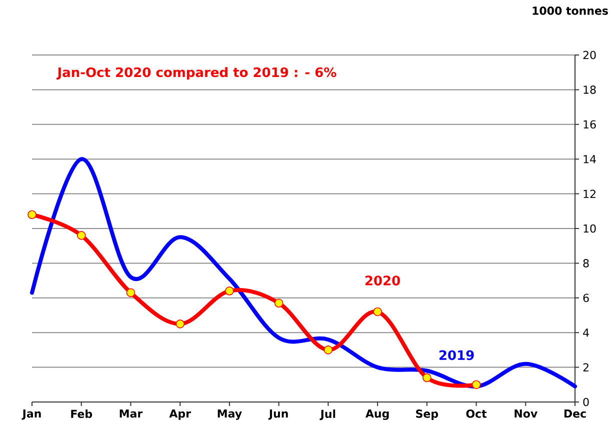  Describe the element at coordinates (131, 414) in the screenshot. I see `x-tick-label: Mar` at that location.